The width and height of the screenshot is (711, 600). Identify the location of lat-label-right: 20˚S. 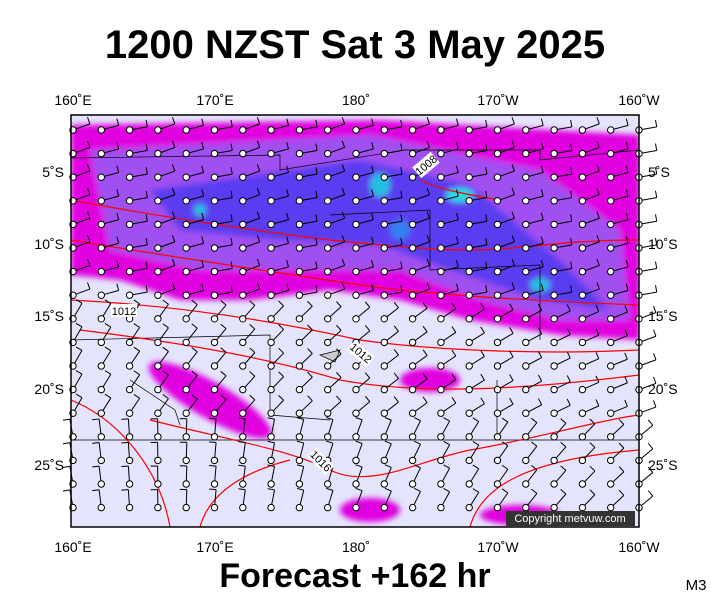
(663, 389).